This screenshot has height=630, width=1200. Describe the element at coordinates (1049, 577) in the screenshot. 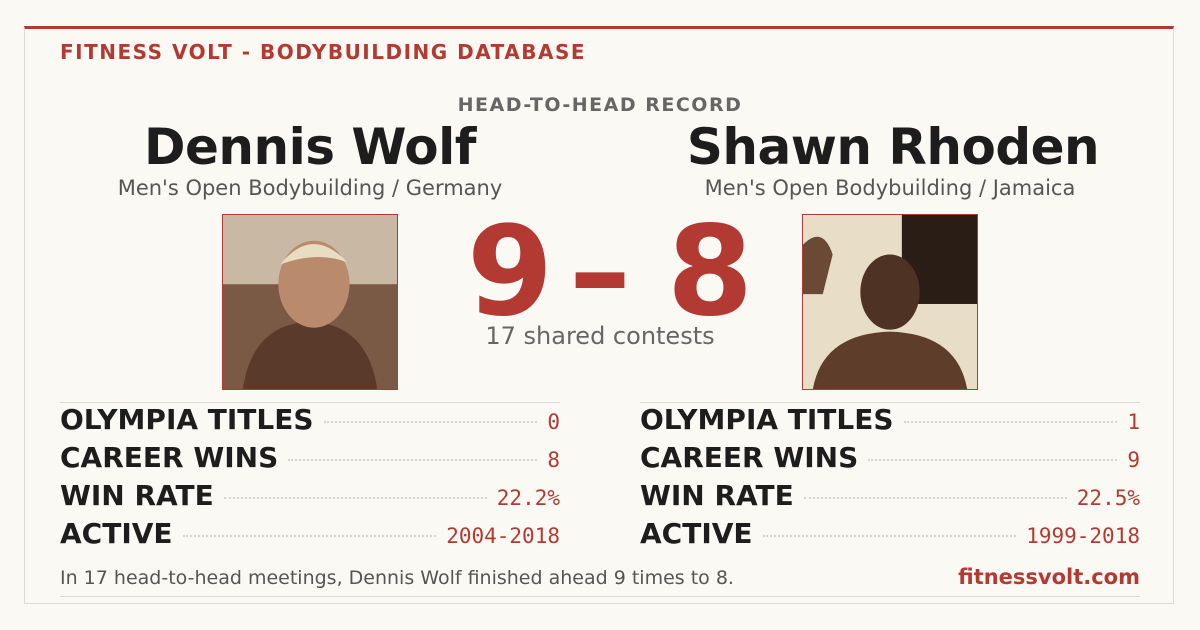

I see `site: fitnessvolt.com` at that location.